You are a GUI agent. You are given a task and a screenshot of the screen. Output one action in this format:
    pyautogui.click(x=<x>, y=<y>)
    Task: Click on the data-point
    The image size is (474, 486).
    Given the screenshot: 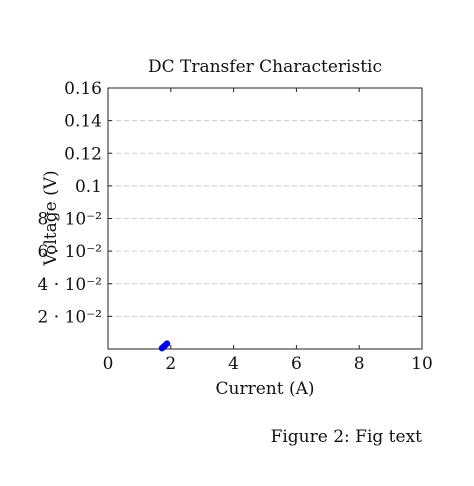 What is the action you would take?
    pyautogui.click(x=167, y=343)
    